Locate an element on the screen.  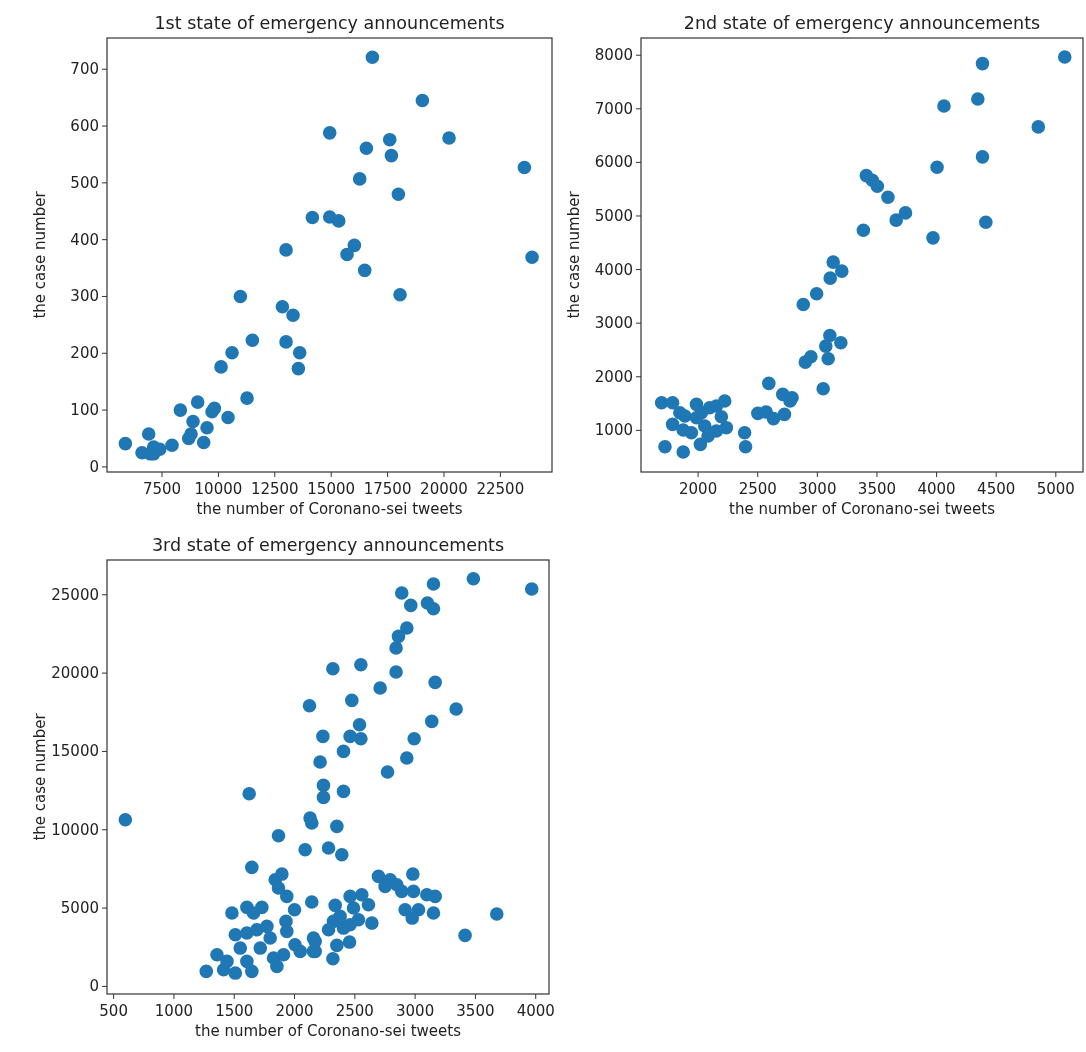
x-tick-label: 12500 is located at coordinates (274, 489).